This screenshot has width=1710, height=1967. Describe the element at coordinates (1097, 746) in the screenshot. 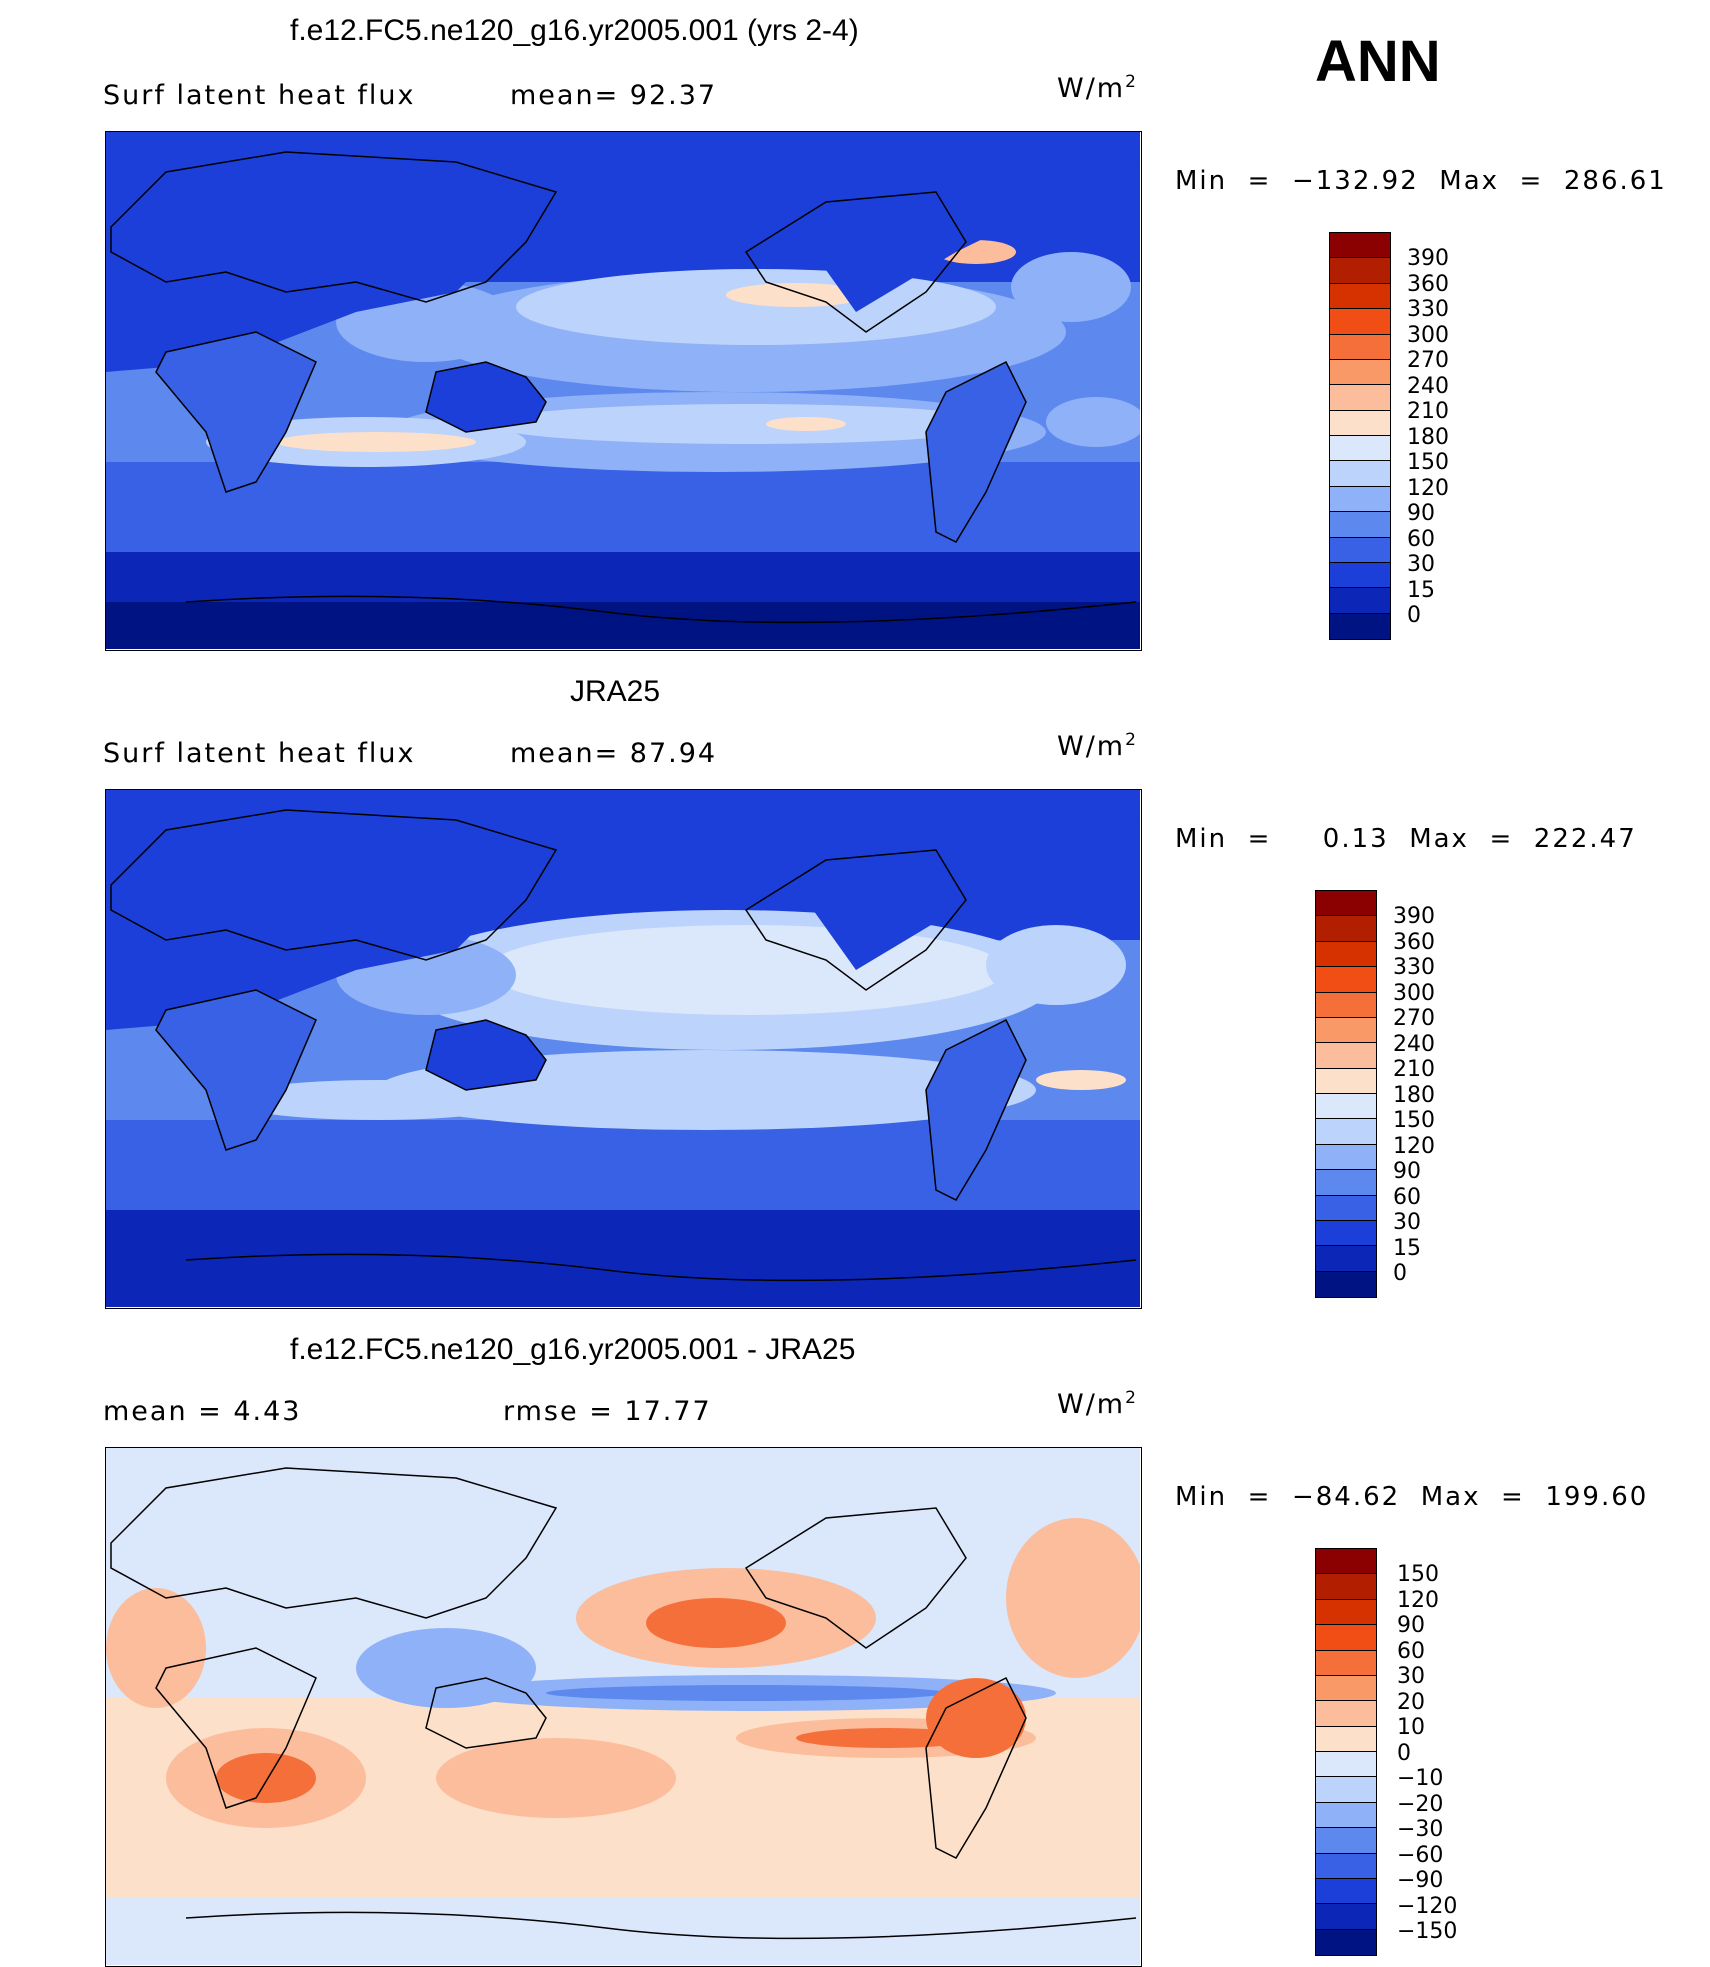

I see `panel-2-units: W/m2` at that location.